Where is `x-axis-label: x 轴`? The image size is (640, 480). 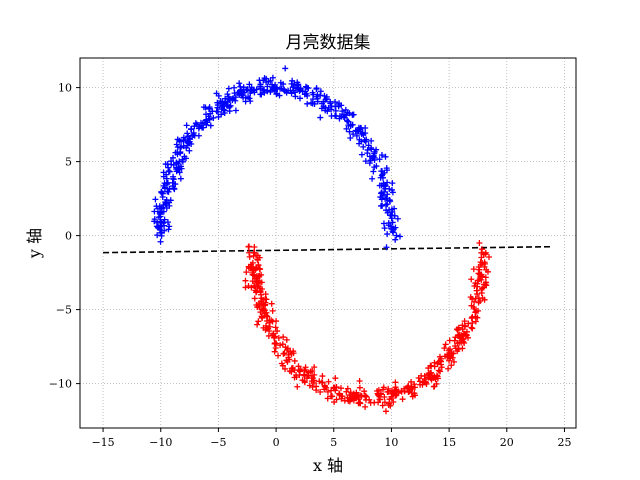
x-axis-label: x 轴 is located at coordinates (328, 465).